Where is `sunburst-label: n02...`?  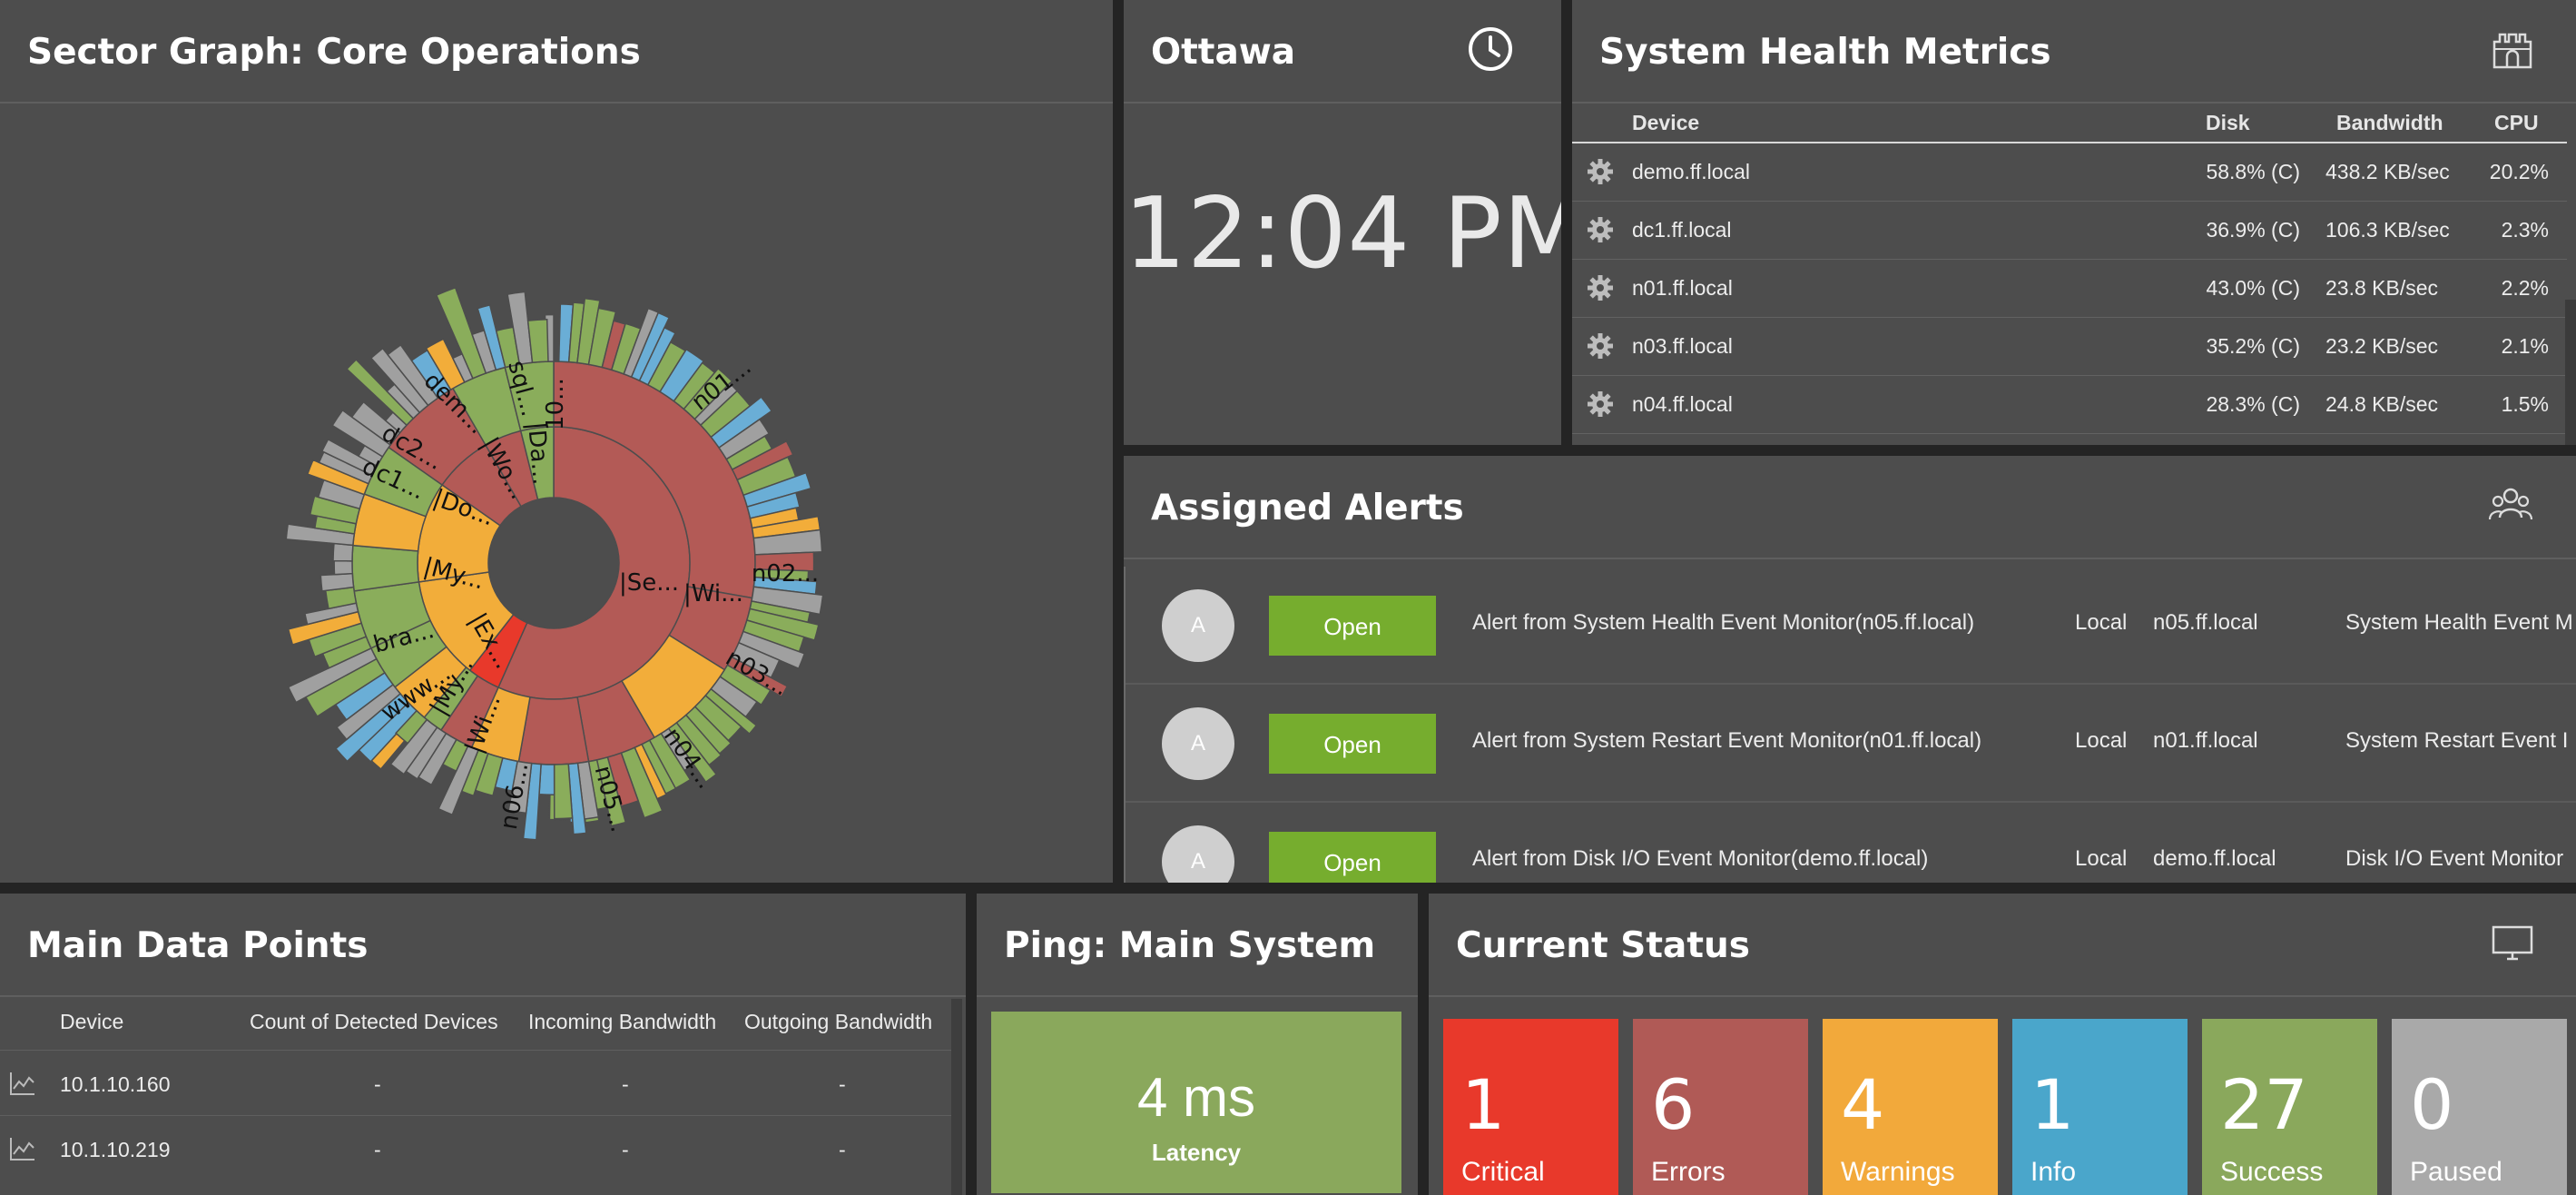
sunburst-label: n02... is located at coordinates (785, 574).